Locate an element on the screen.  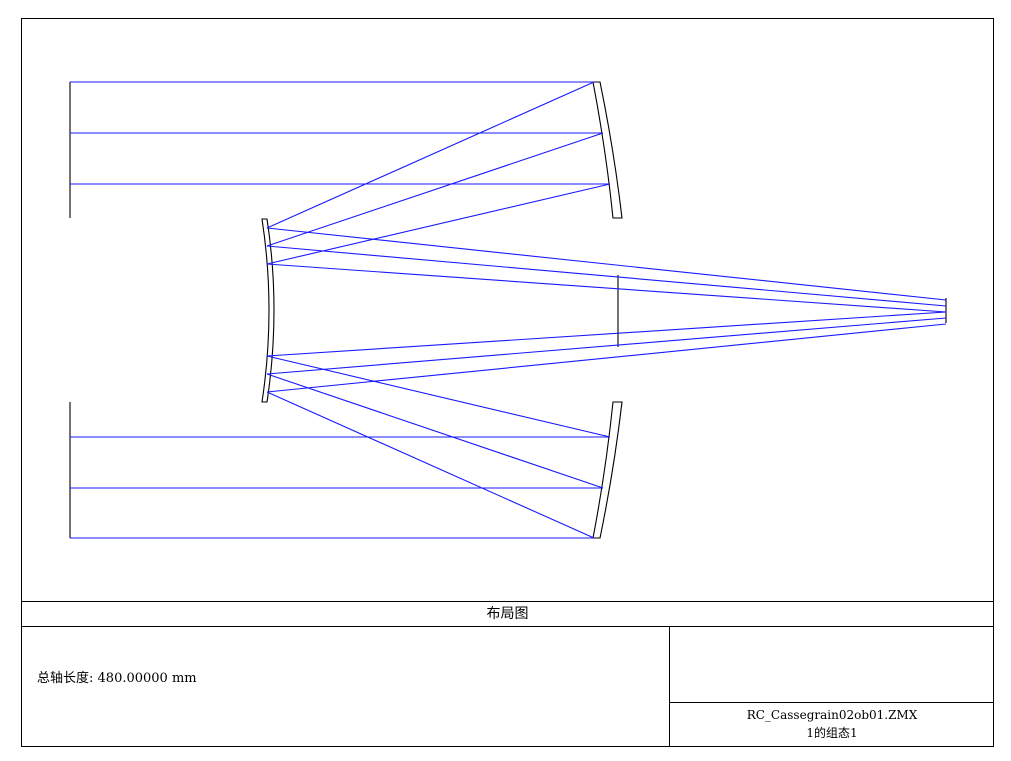
file-name: RC_Cassegrain02ob01.ZMX is located at coordinates (832, 715).